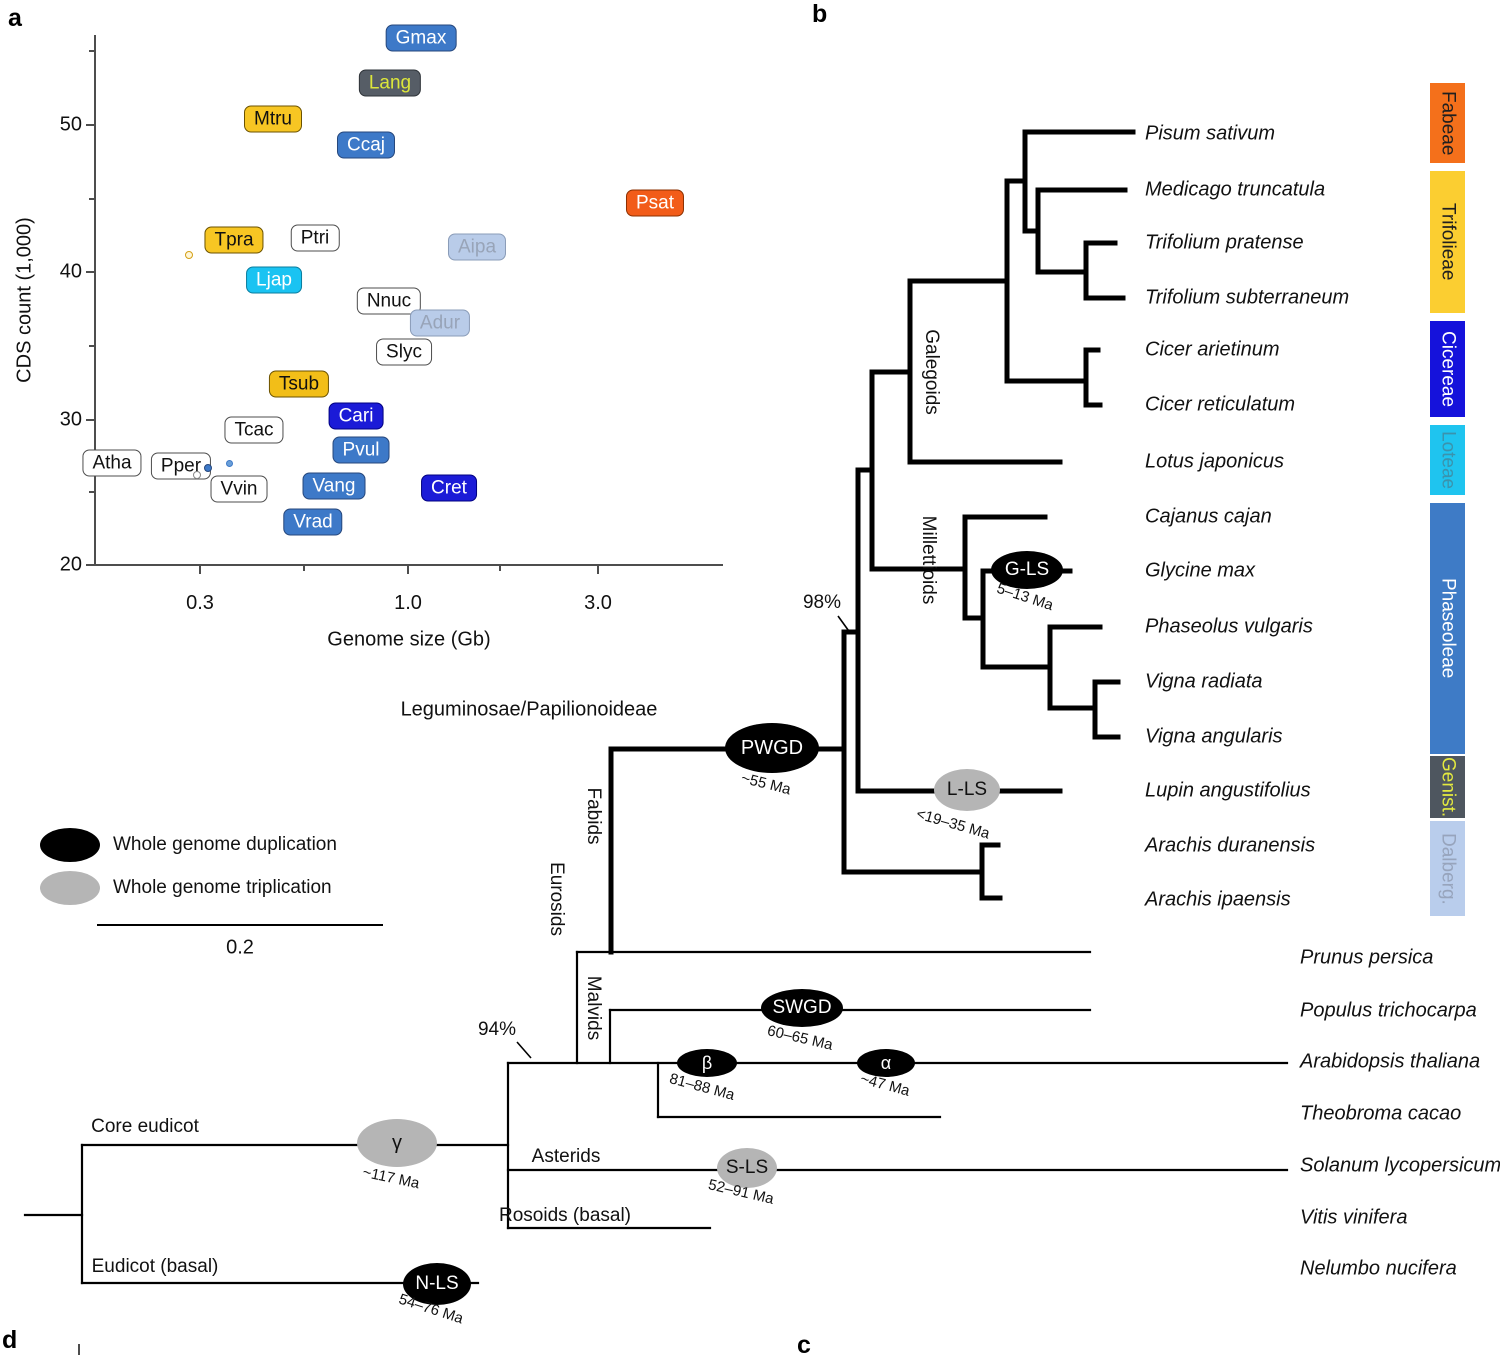 This screenshot has height=1355, width=1500. I want to click on species-label: Phaseolus vulgaris, so click(1229, 626).